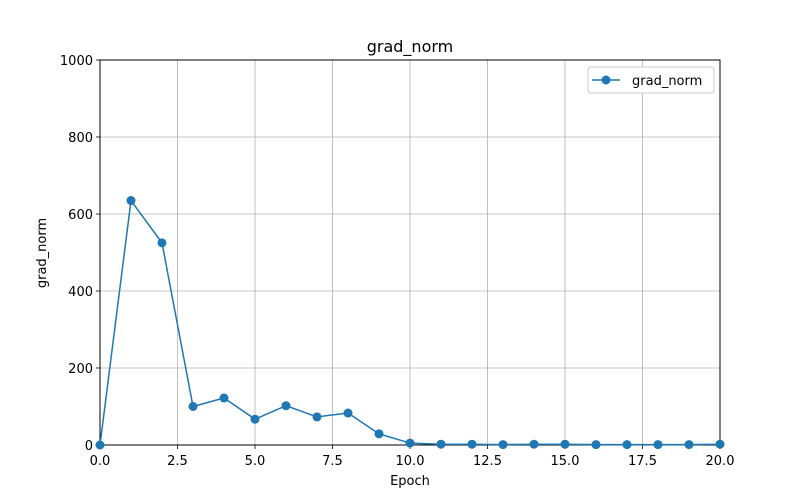  Describe the element at coordinates (177, 461) in the screenshot. I see `x-tick-label: 2.5` at that location.